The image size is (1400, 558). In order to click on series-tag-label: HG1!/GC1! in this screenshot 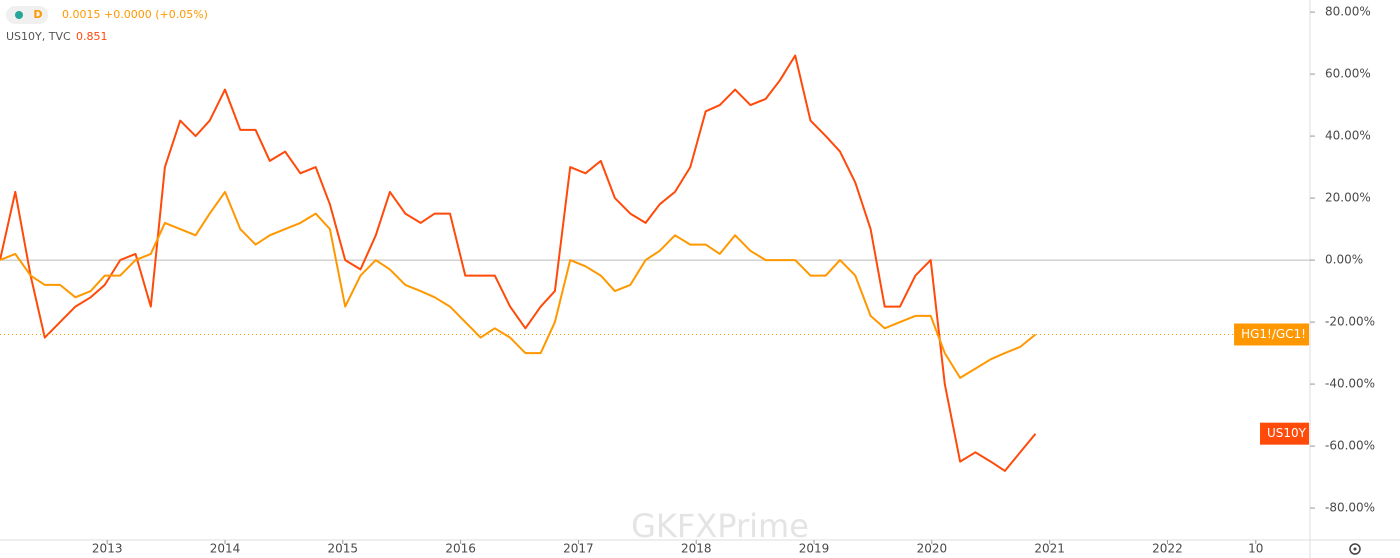, I will do `click(1273, 334)`.